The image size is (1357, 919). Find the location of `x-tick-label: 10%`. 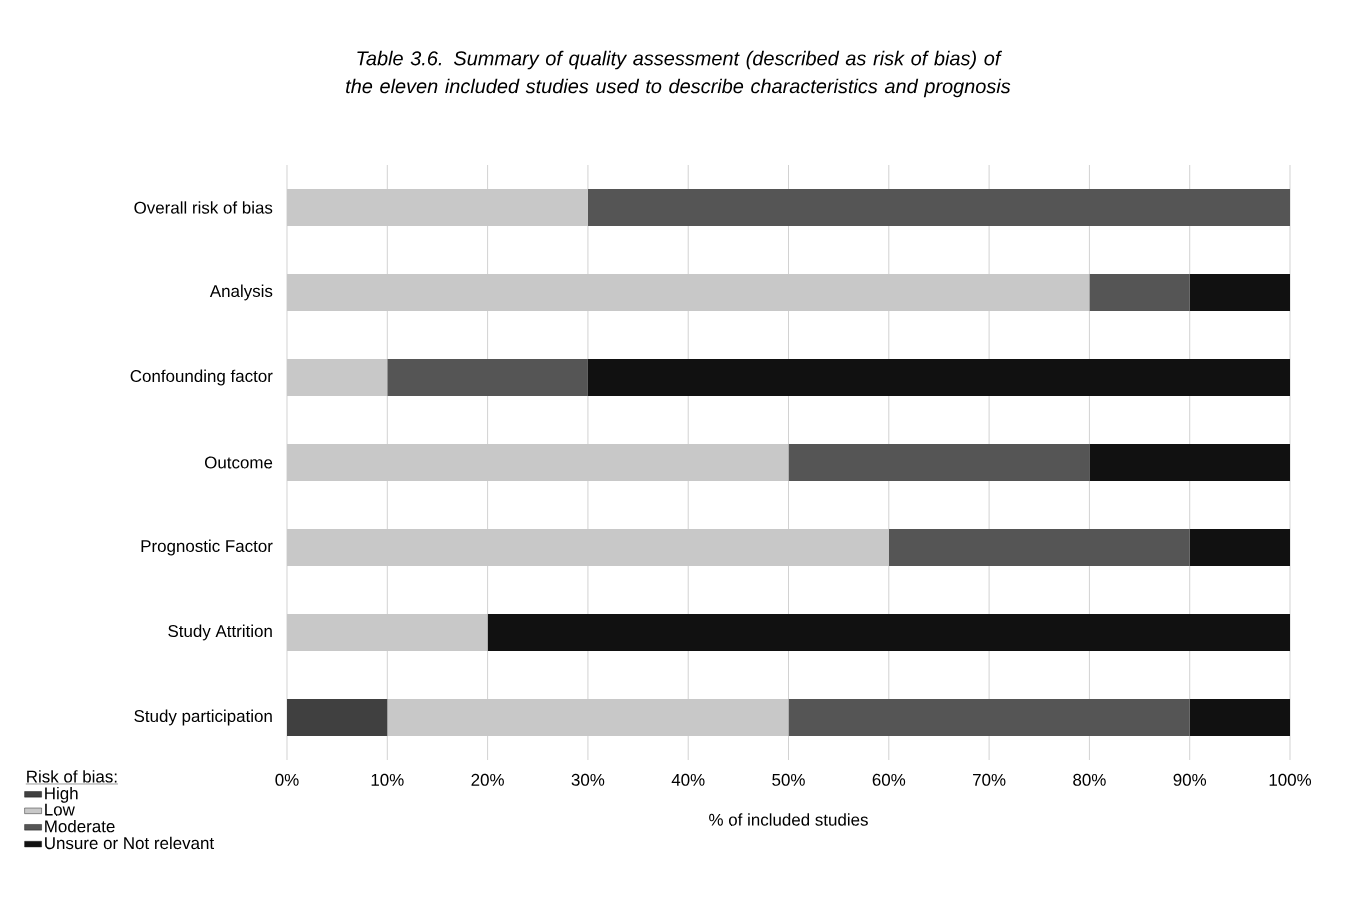

x-tick-label: 10% is located at coordinates (387, 779).